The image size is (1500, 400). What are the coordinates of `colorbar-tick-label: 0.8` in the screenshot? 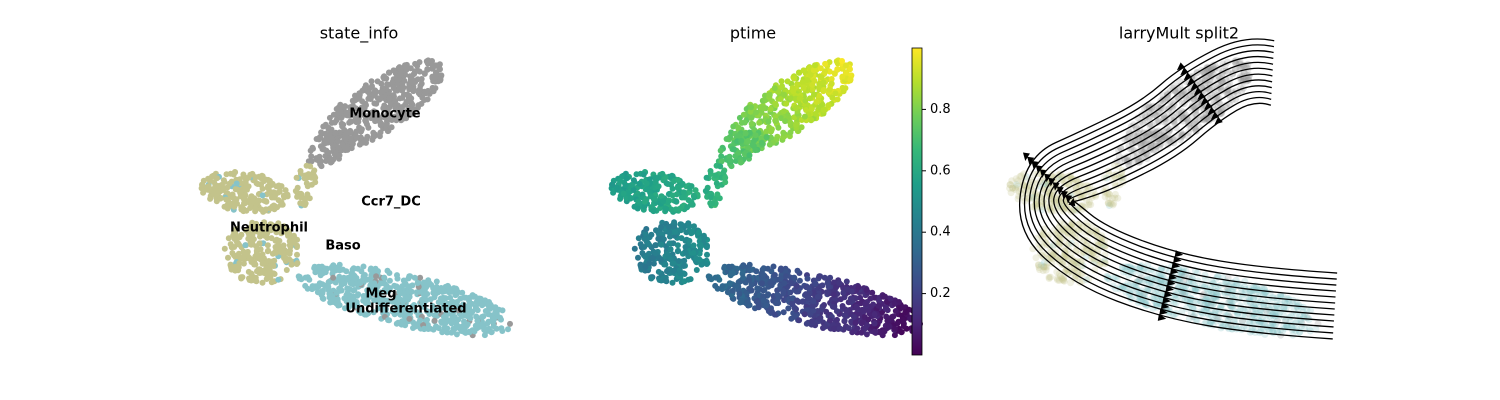 It's located at (940, 109).